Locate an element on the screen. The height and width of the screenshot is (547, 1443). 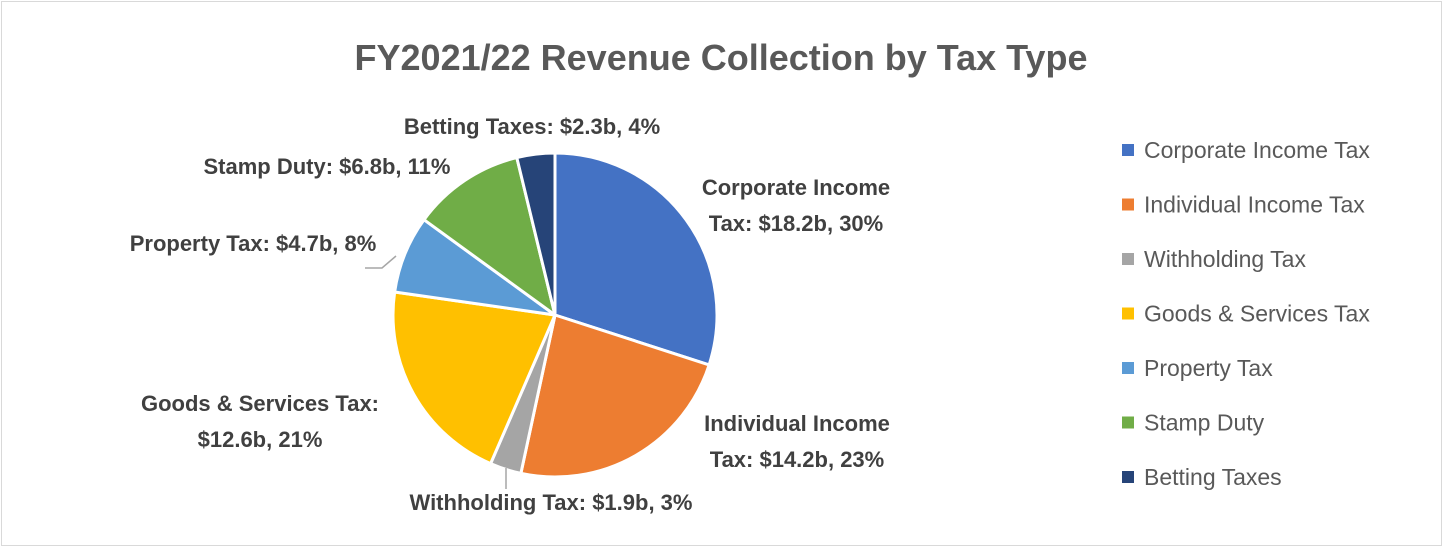
slice-corporate-income-tax is located at coordinates (636, 259).